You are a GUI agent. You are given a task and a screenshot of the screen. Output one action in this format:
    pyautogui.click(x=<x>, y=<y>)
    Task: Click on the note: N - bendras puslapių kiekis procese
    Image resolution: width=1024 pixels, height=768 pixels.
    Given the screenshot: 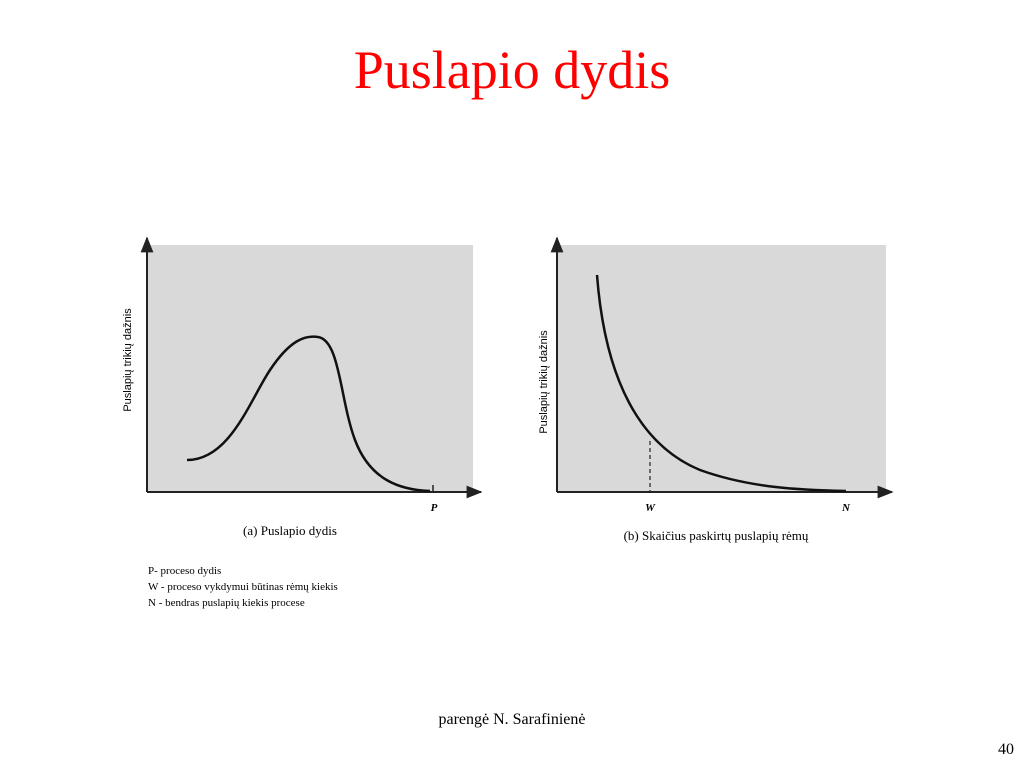 What is the action you would take?
    pyautogui.click(x=226, y=603)
    